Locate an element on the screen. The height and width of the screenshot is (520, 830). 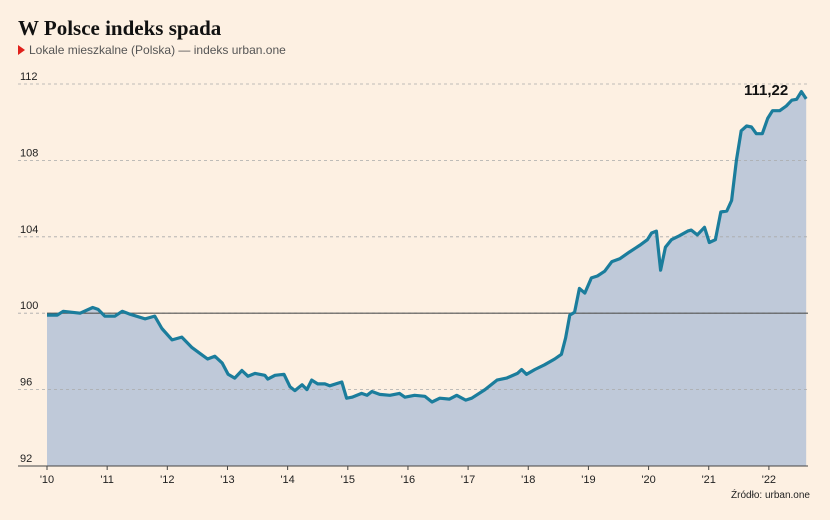
x-tick-label: '14 is located at coordinates (287, 480).